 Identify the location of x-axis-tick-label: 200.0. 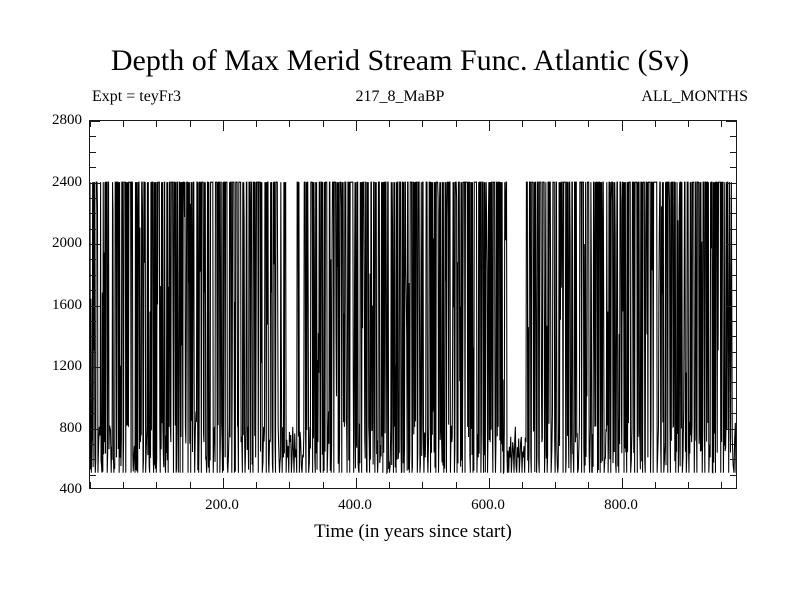
(222, 505).